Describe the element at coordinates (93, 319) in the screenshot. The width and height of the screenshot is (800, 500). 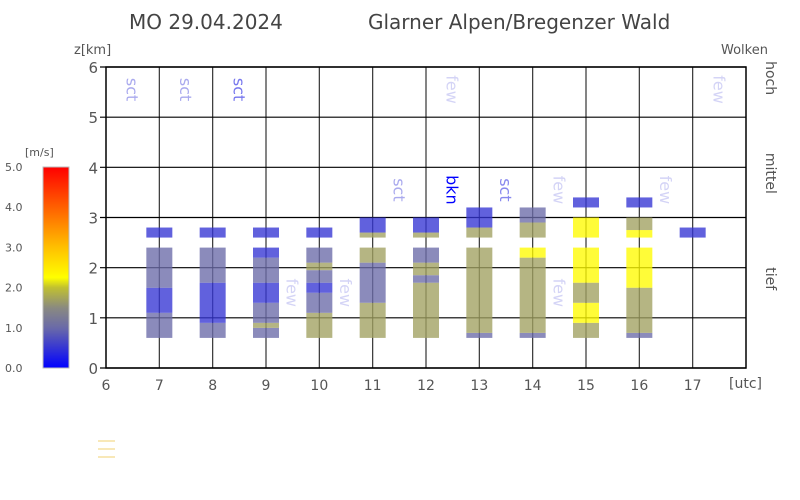
I see `y-tick-label: 1` at that location.